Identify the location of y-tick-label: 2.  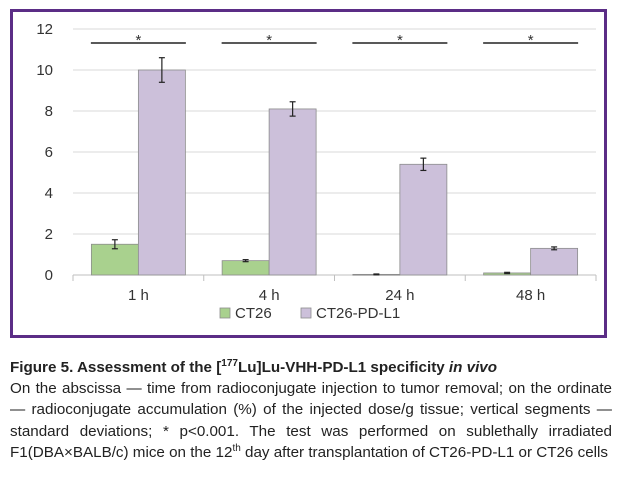
(49, 234).